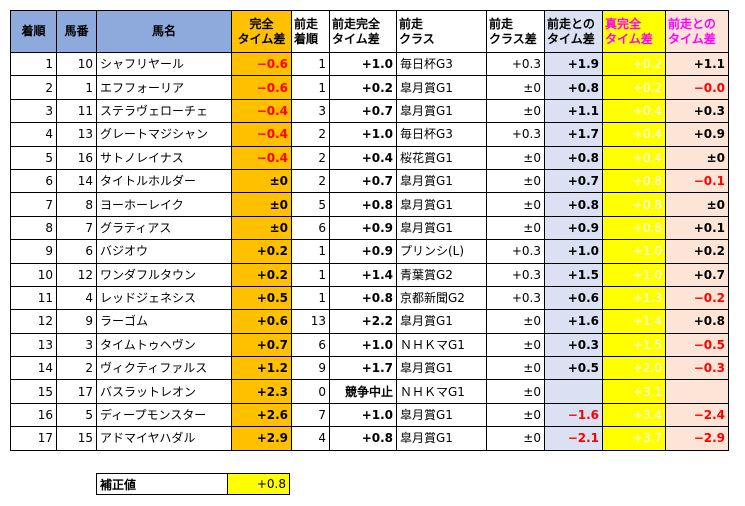 The image size is (745, 506). What do you see at coordinates (697, 204) in the screenshot?
I see `cell-true-diff: ±0` at bounding box center [697, 204].